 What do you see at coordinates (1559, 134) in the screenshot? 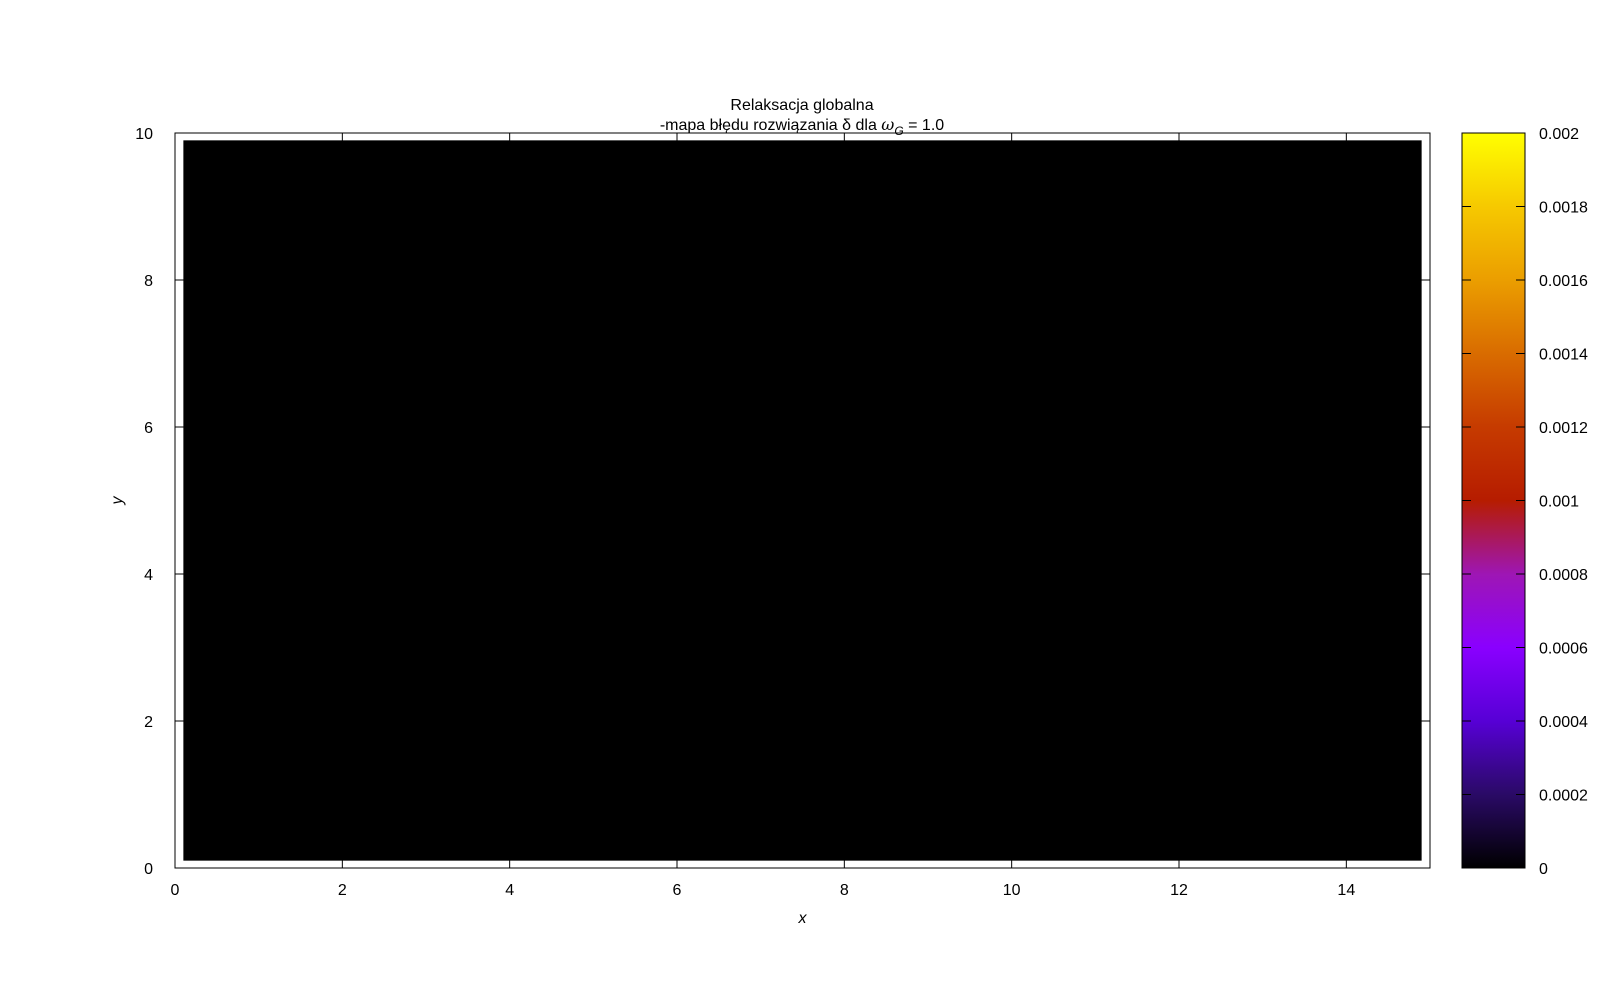
I see `colorbar-tick-label: 0.002` at bounding box center [1559, 134].